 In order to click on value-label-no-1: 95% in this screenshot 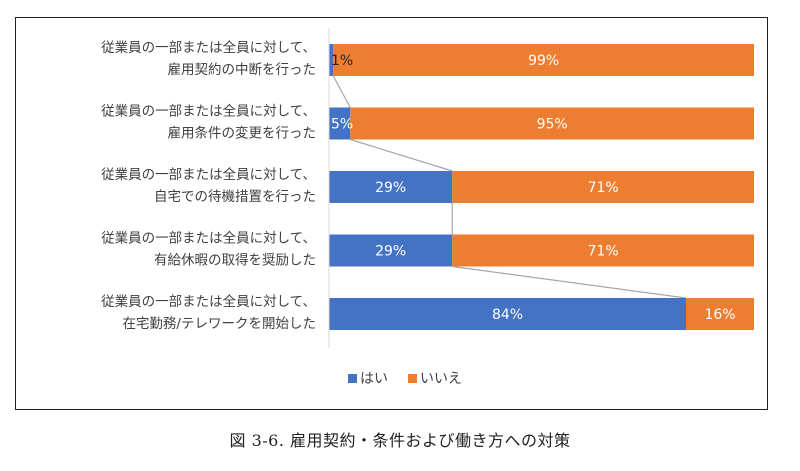, I will do `click(552, 125)`.